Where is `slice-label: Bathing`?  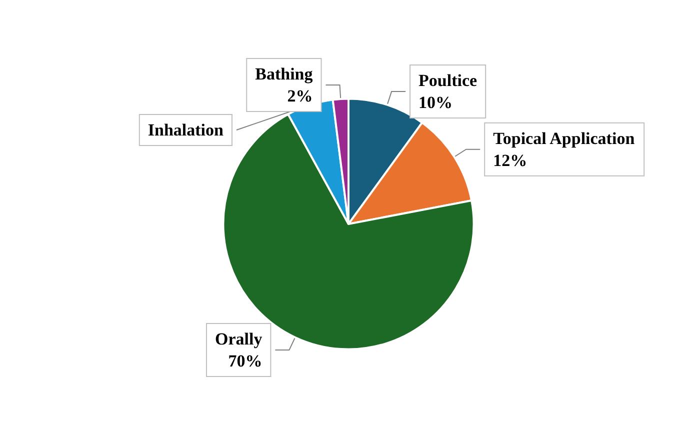
slice-label: Bathing is located at coordinates (284, 74).